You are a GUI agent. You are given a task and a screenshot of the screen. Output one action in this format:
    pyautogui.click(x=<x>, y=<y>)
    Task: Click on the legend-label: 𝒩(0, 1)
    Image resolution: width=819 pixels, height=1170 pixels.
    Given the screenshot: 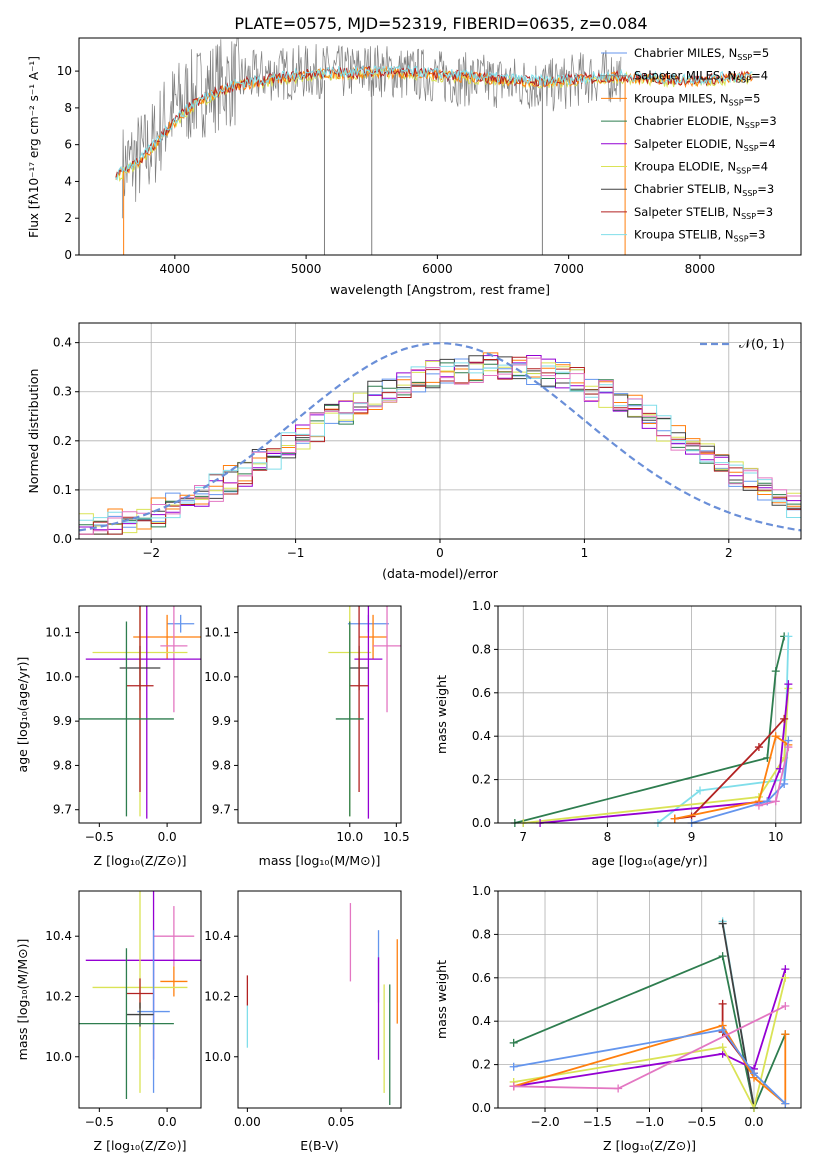 What is the action you would take?
    pyautogui.click(x=762, y=343)
    